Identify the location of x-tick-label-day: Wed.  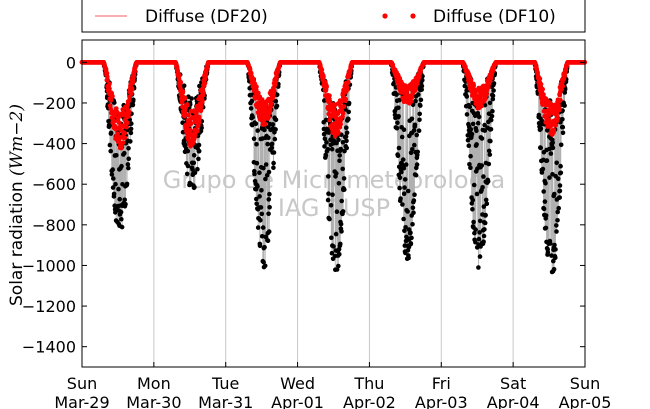
(297, 383).